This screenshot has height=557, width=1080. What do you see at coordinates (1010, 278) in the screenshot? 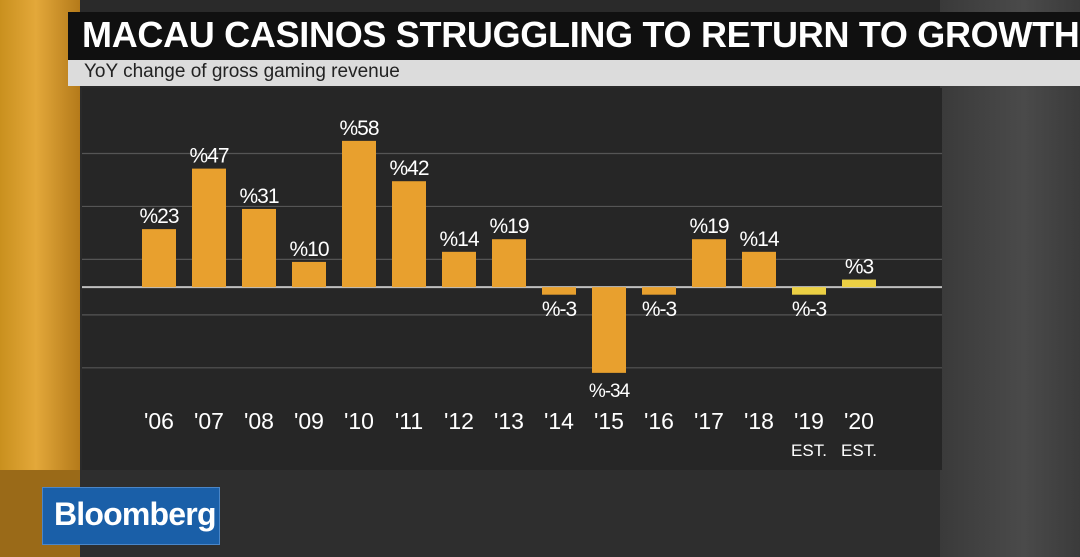
I see `background-right-panel` at bounding box center [1010, 278].